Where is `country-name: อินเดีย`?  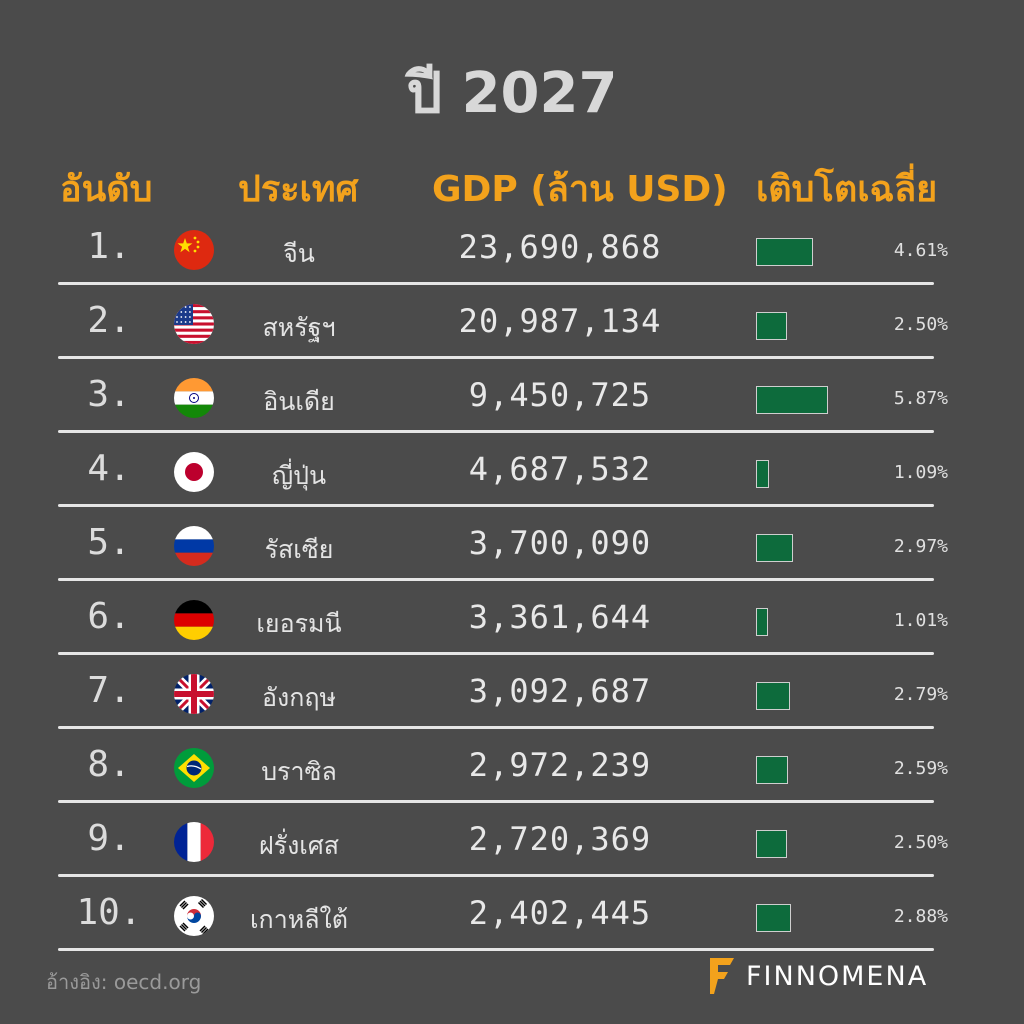
country-name: อินเดีย is located at coordinates (299, 401).